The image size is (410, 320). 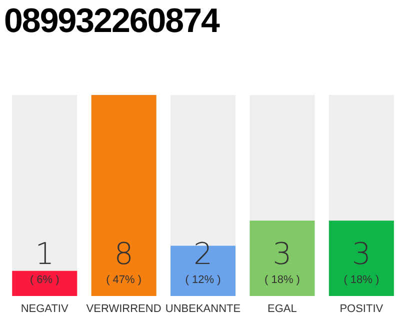 I want to click on data-label: 8, so click(x=124, y=254).